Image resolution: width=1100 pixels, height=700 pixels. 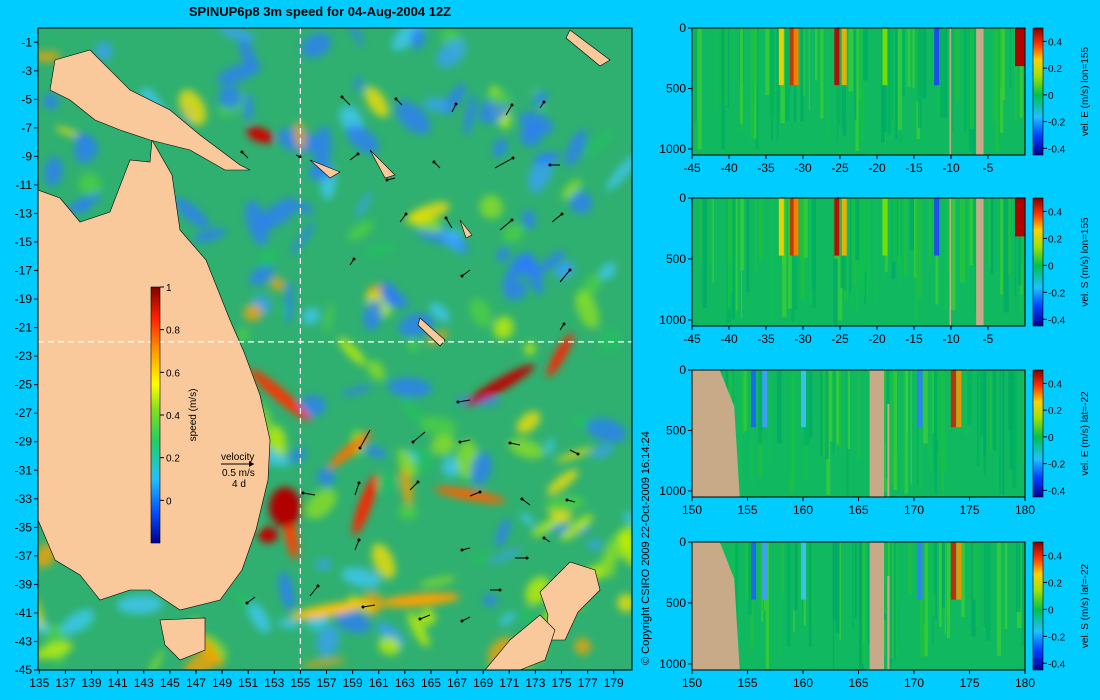 What do you see at coordinates (285, 507) in the screenshot?
I see `eddy-feature` at bounding box center [285, 507].